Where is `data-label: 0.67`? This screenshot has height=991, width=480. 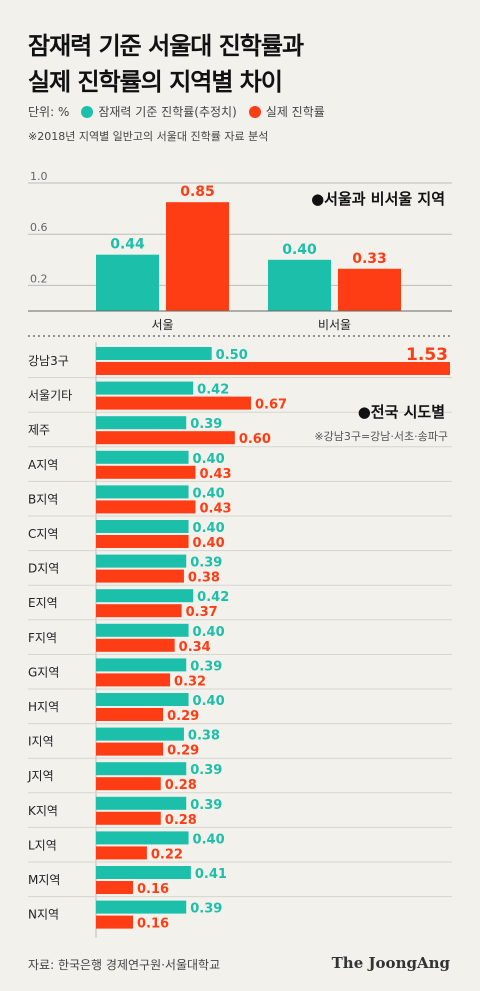
data-label: 0.67 is located at coordinates (271, 405).